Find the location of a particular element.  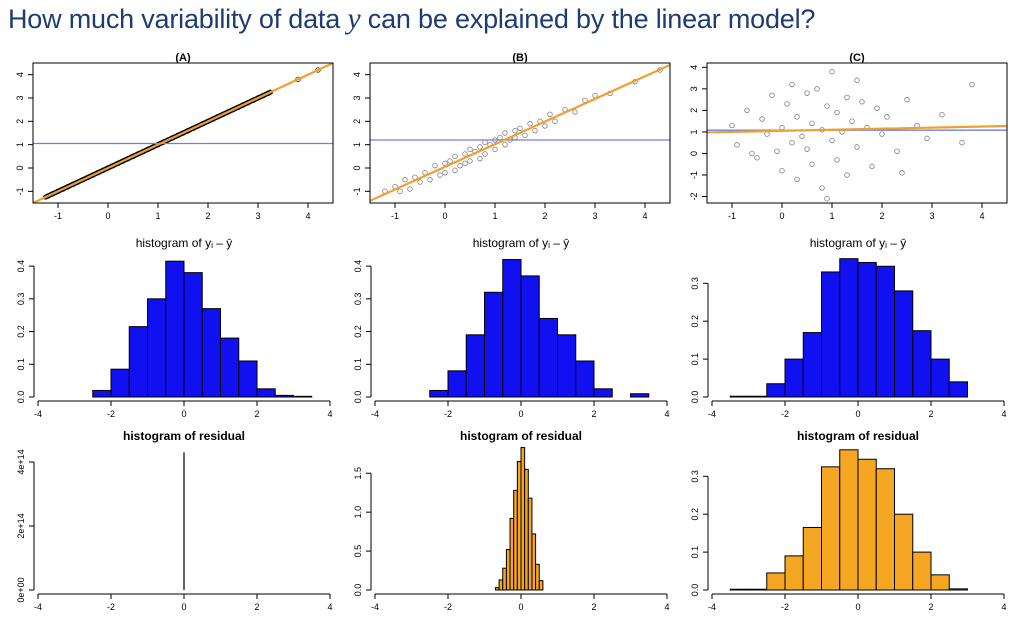

panel-c-response: histogram of yᵢ – ȳ -4 -2 0 2 4 0.0 0.1 0.2 0.3 is located at coordinates (848, 327).